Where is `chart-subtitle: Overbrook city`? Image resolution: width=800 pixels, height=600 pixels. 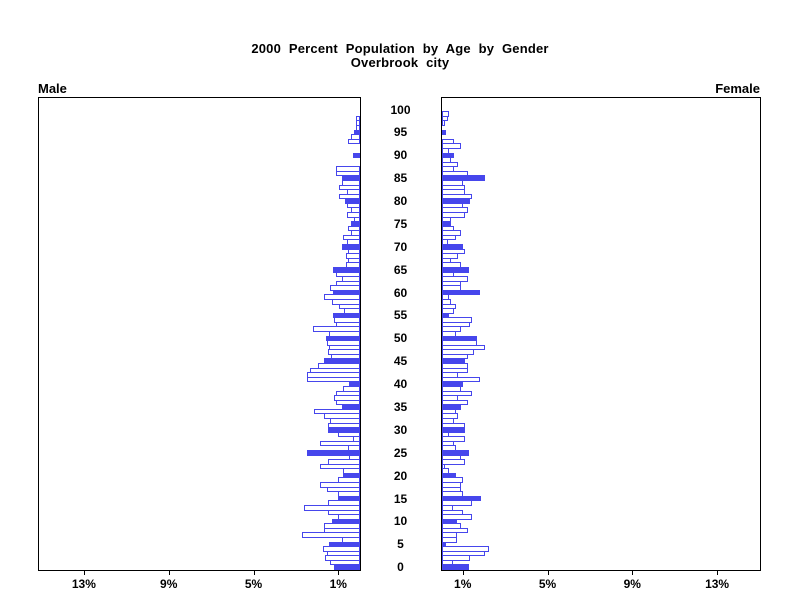 chart-subtitle: Overbrook city is located at coordinates (400, 62).